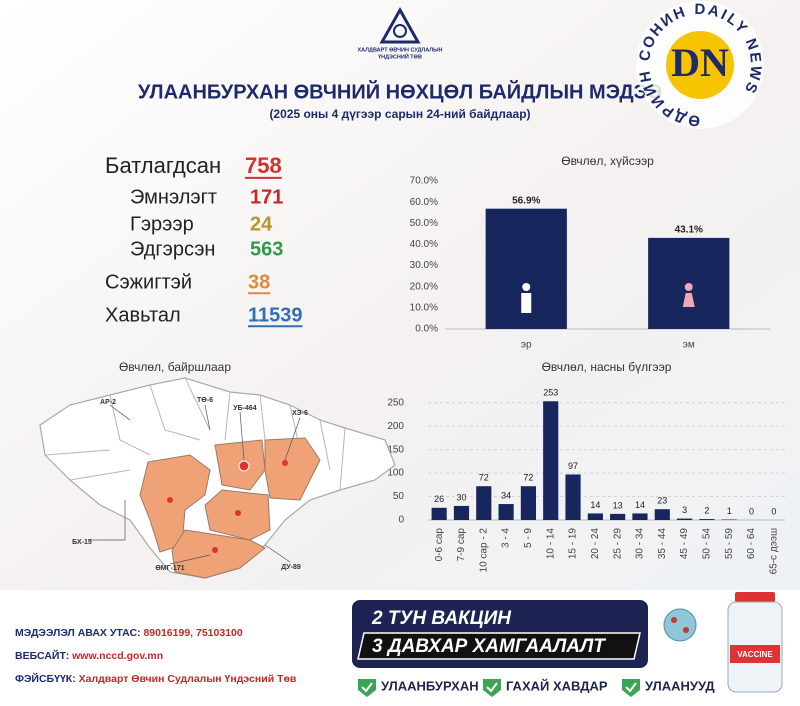  I want to click on x-tick-label: 60 - 64, so click(751, 544).